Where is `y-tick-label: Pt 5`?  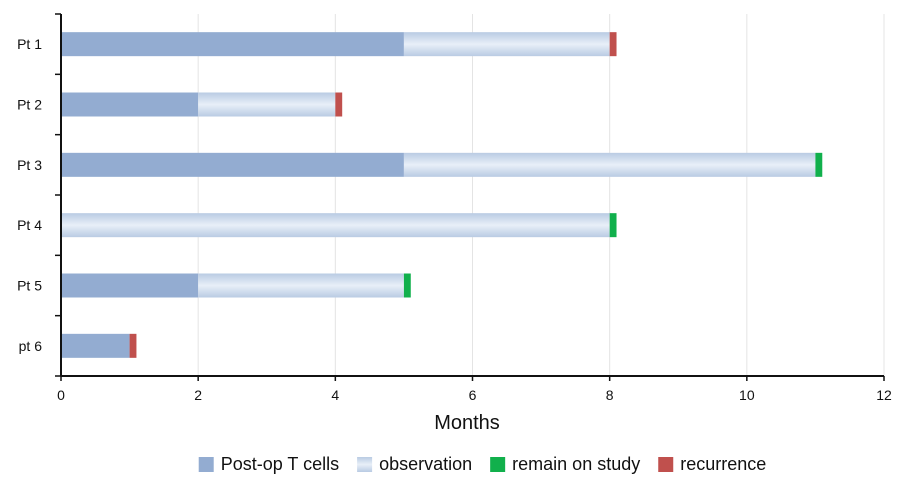
y-tick-label: Pt 5 is located at coordinates (29, 286).